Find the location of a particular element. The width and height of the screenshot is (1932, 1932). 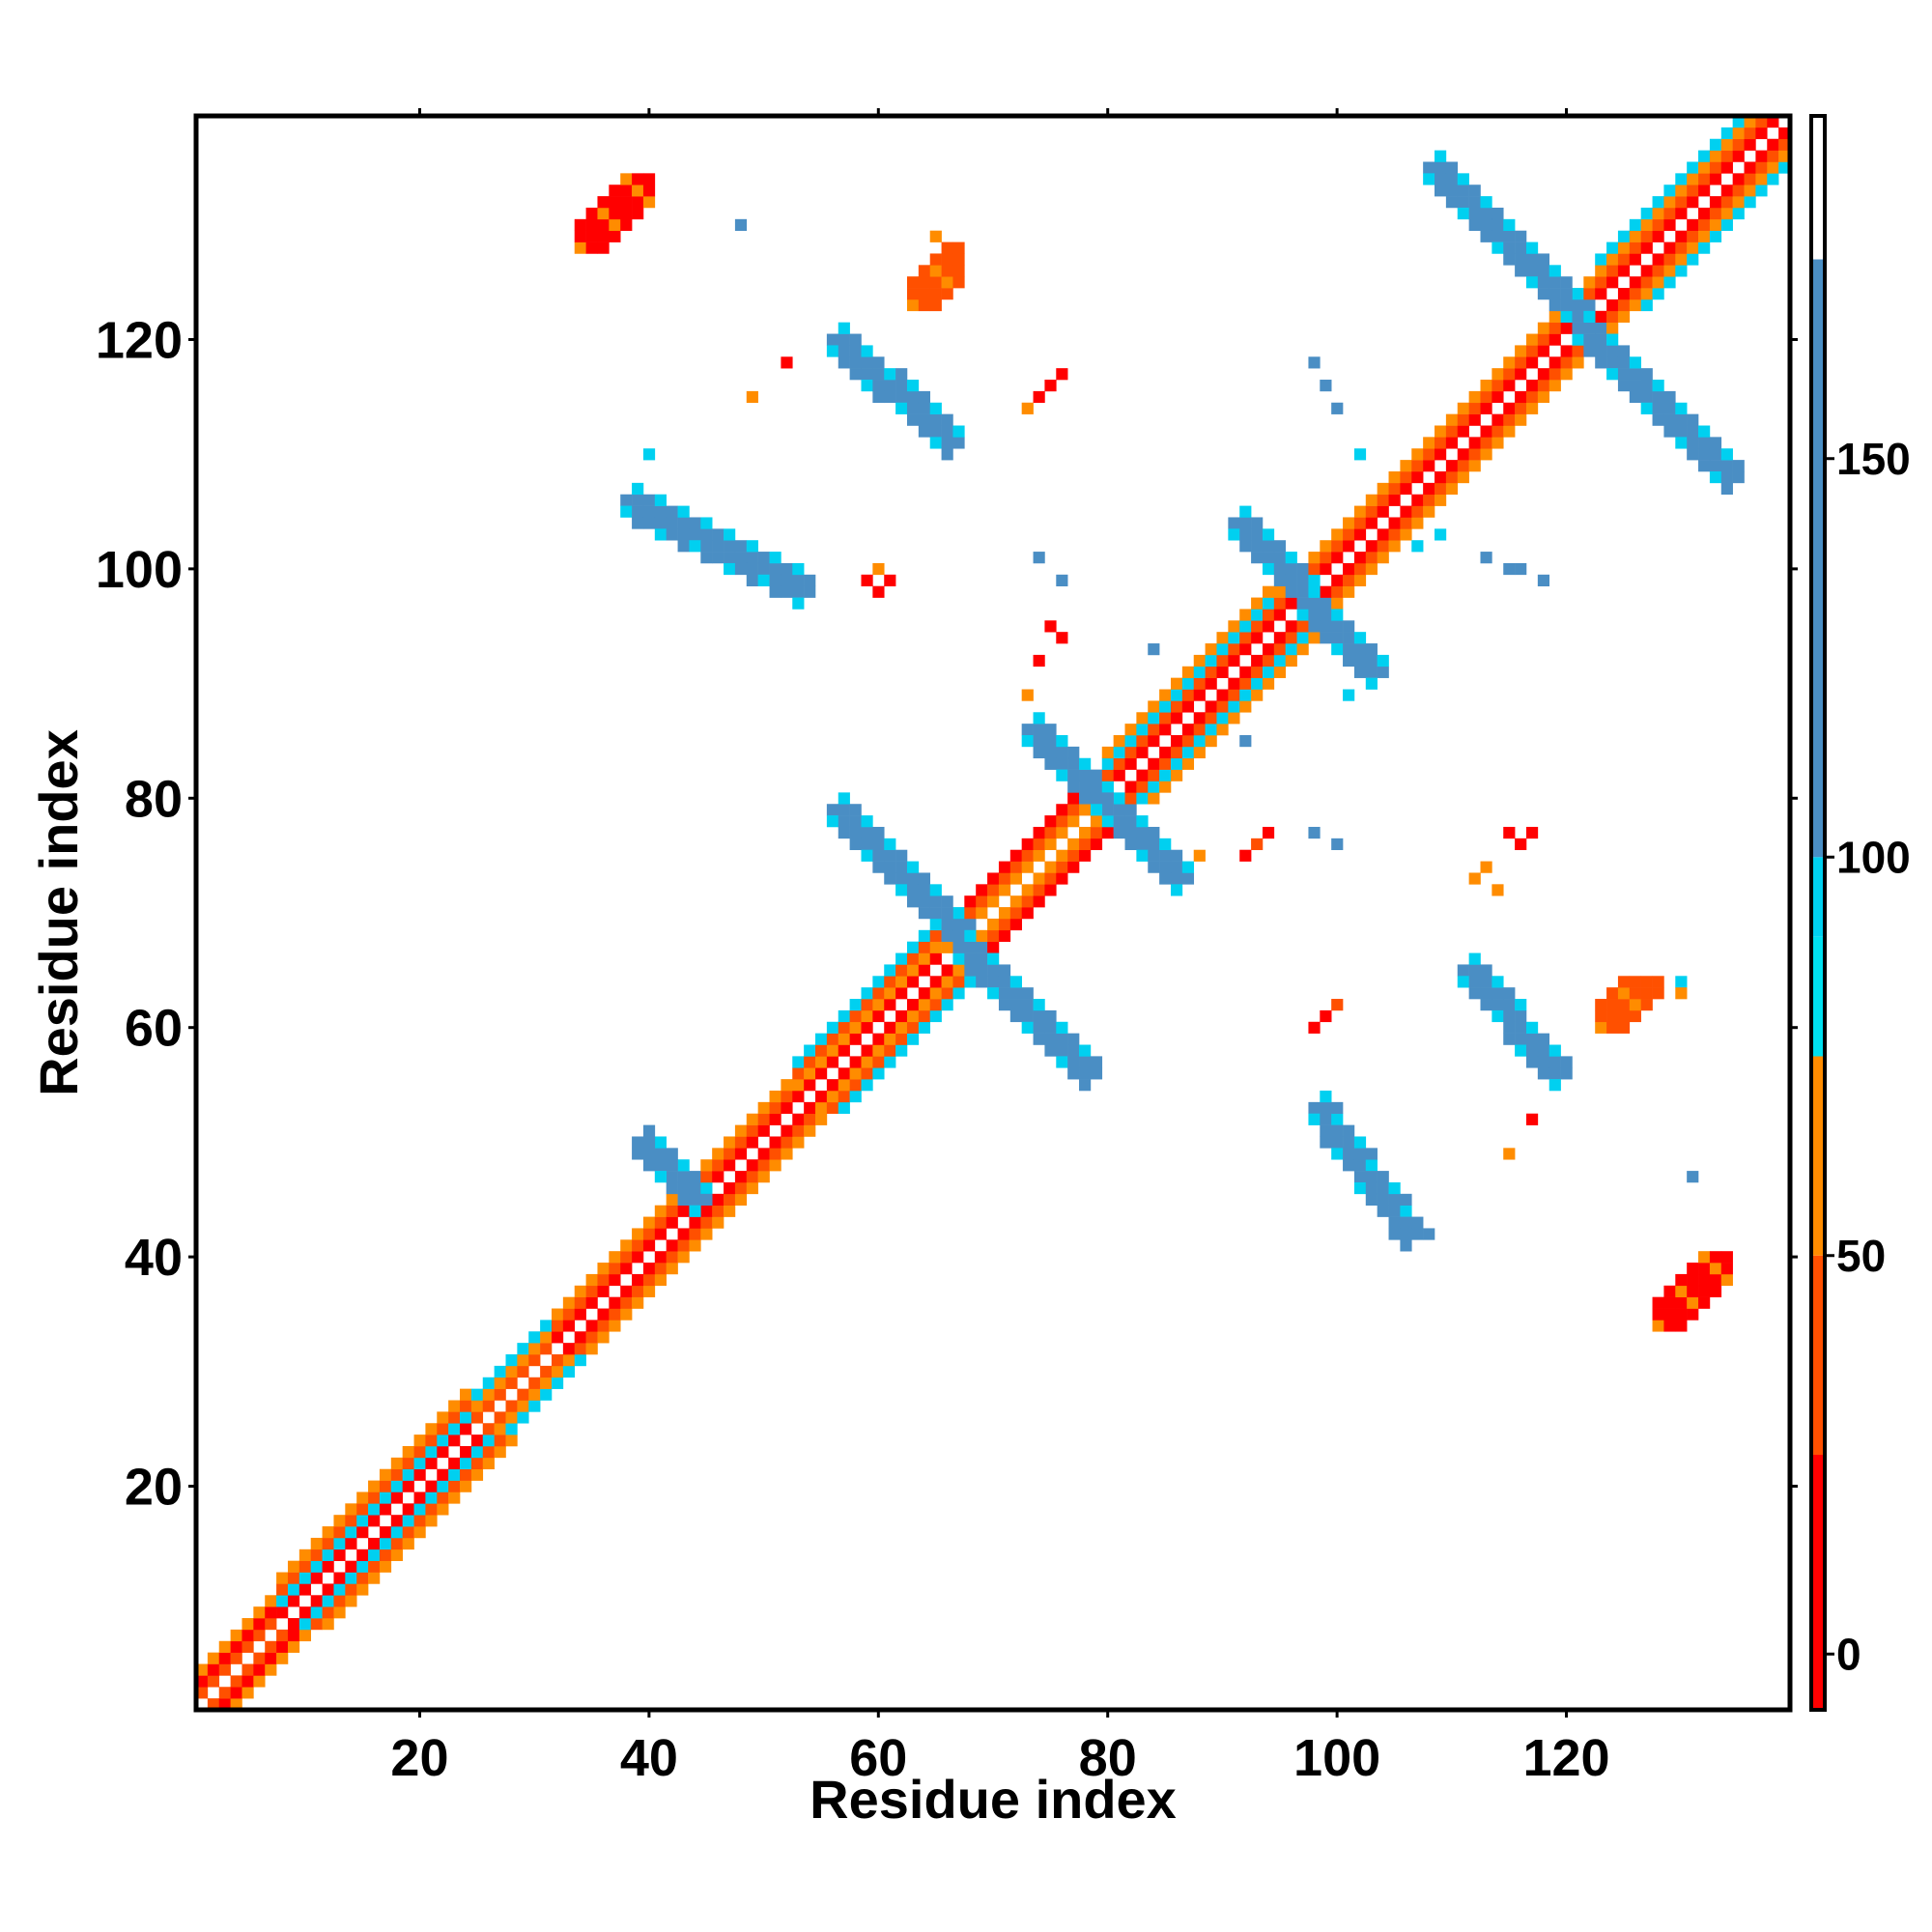

x-axis-title: Residue index is located at coordinates (993, 1799).